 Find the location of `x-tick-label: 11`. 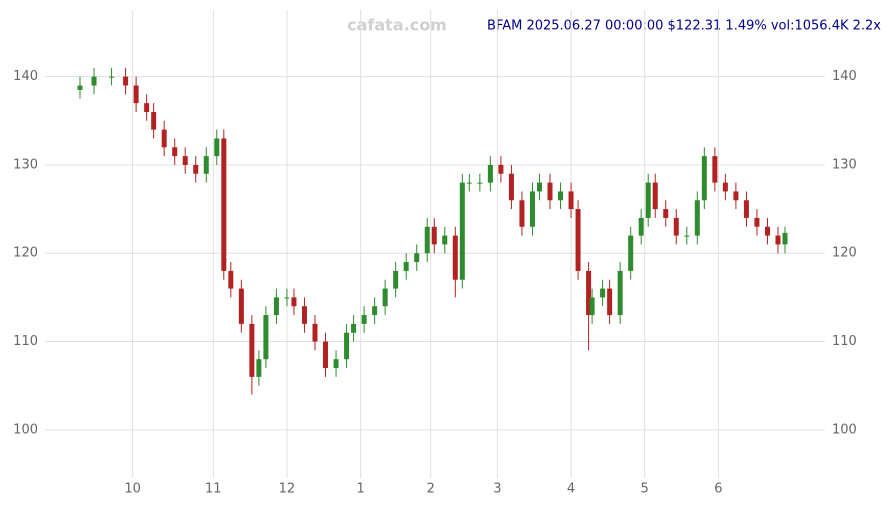

x-tick-label: 11 is located at coordinates (213, 489).